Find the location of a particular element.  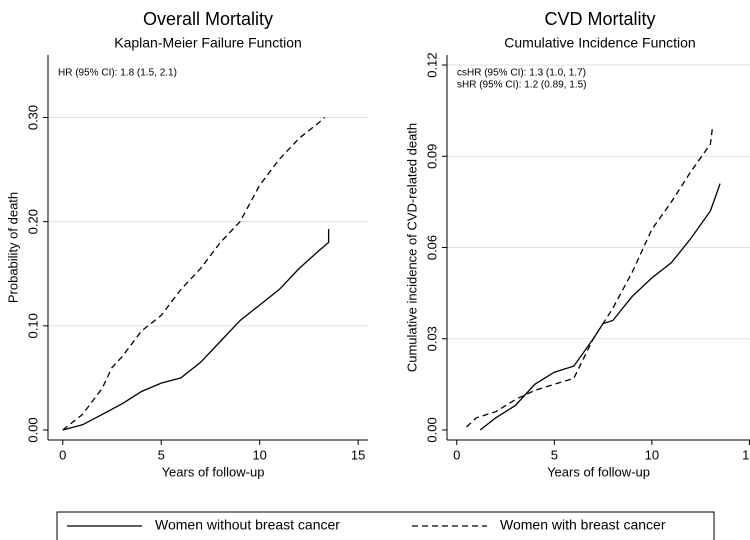

y-axis-label: Probability of death is located at coordinates (12, 247).